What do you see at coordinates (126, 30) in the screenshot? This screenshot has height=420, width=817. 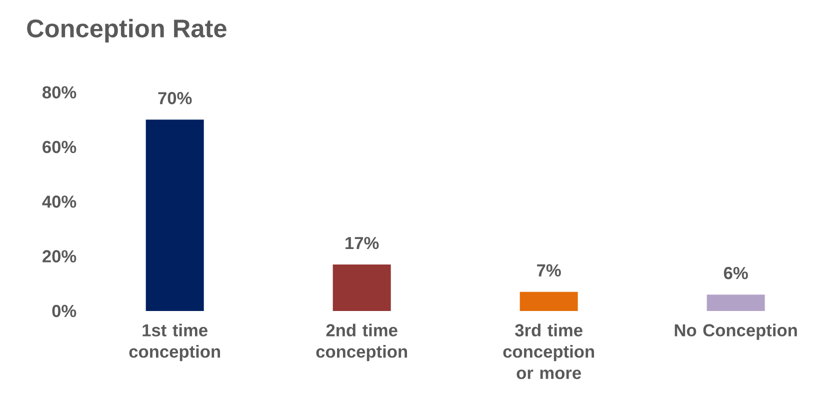 I see `chart-title: Conception Rate` at bounding box center [126, 30].